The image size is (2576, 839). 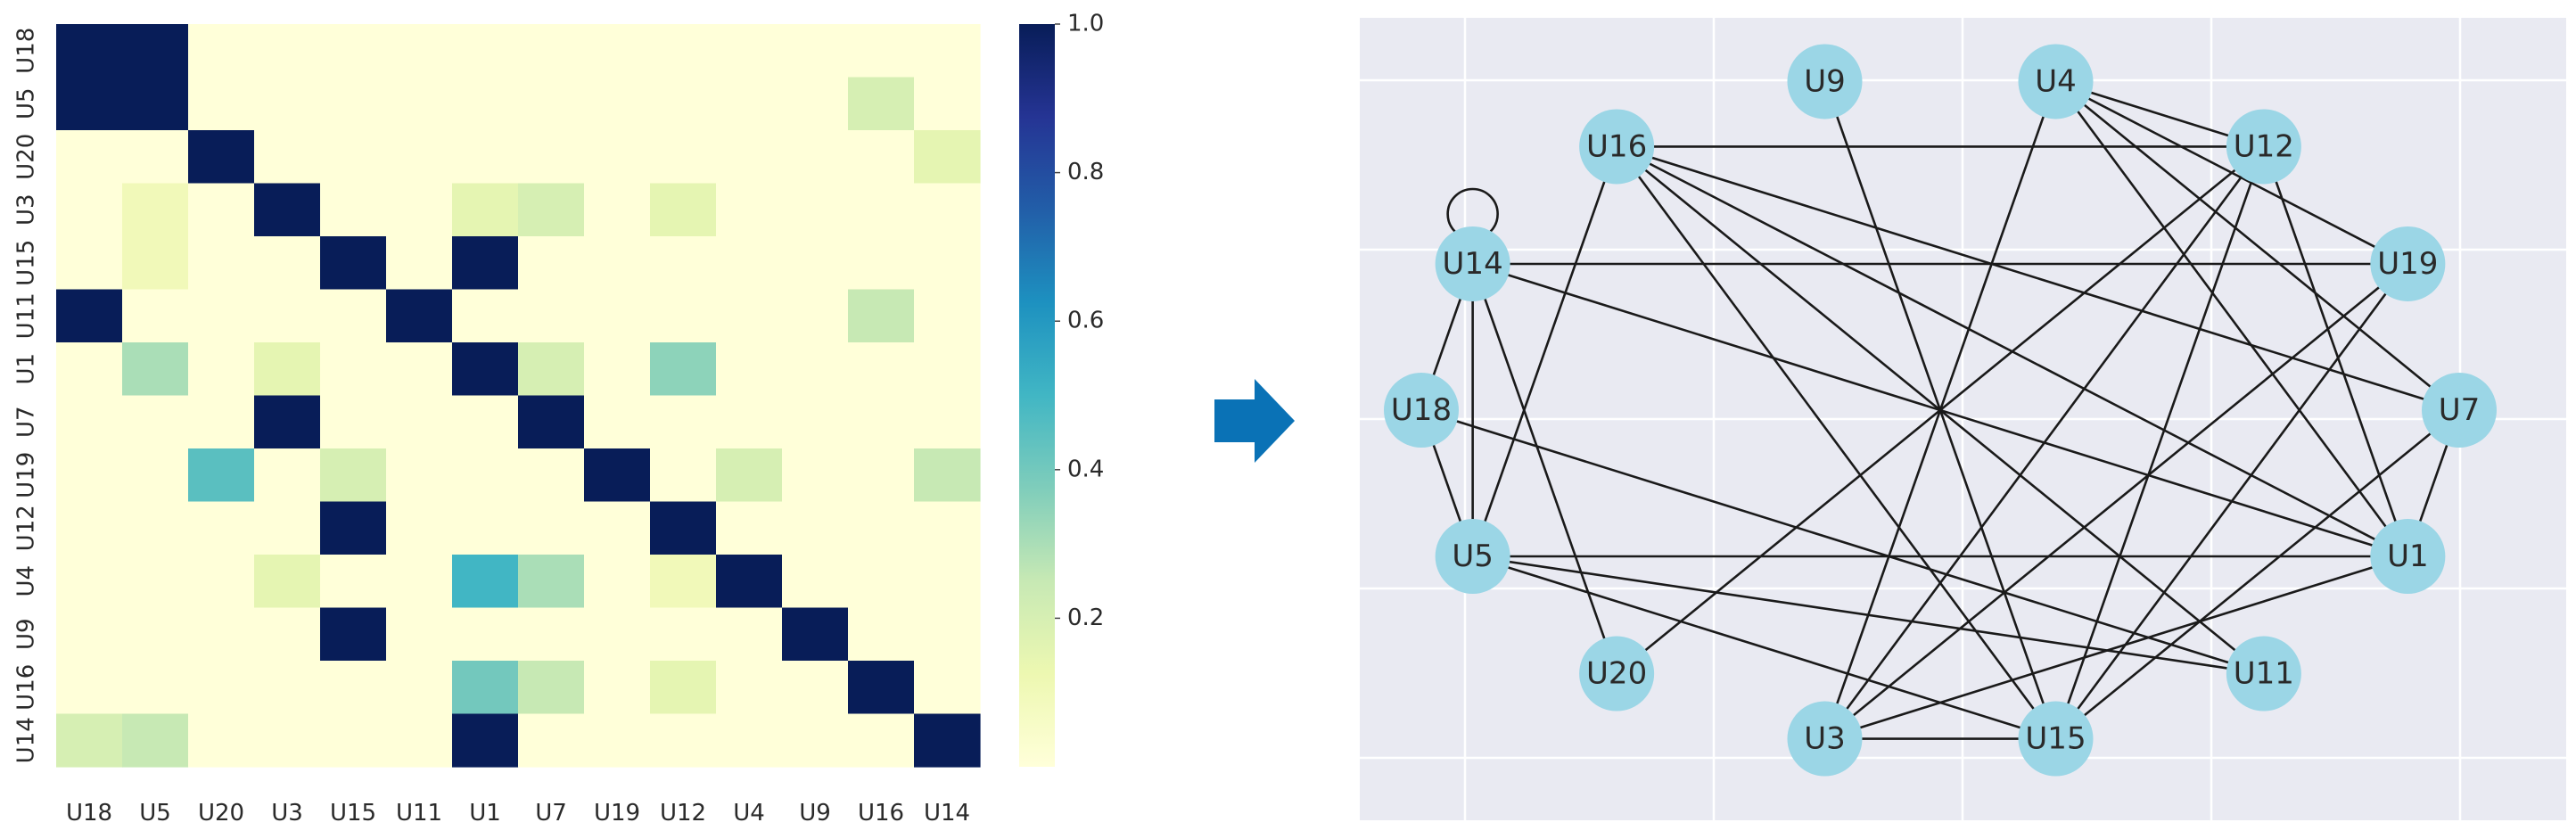 What do you see at coordinates (1254, 421) in the screenshot?
I see `right-arrow-icon` at bounding box center [1254, 421].